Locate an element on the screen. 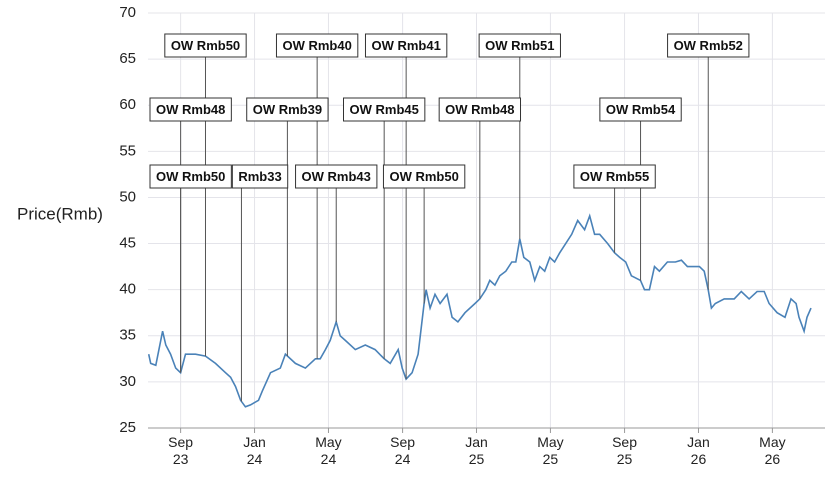 Image resolution: width=826 pixels, height=481 pixels. annotation: OW Rmb39 is located at coordinates (287, 227).